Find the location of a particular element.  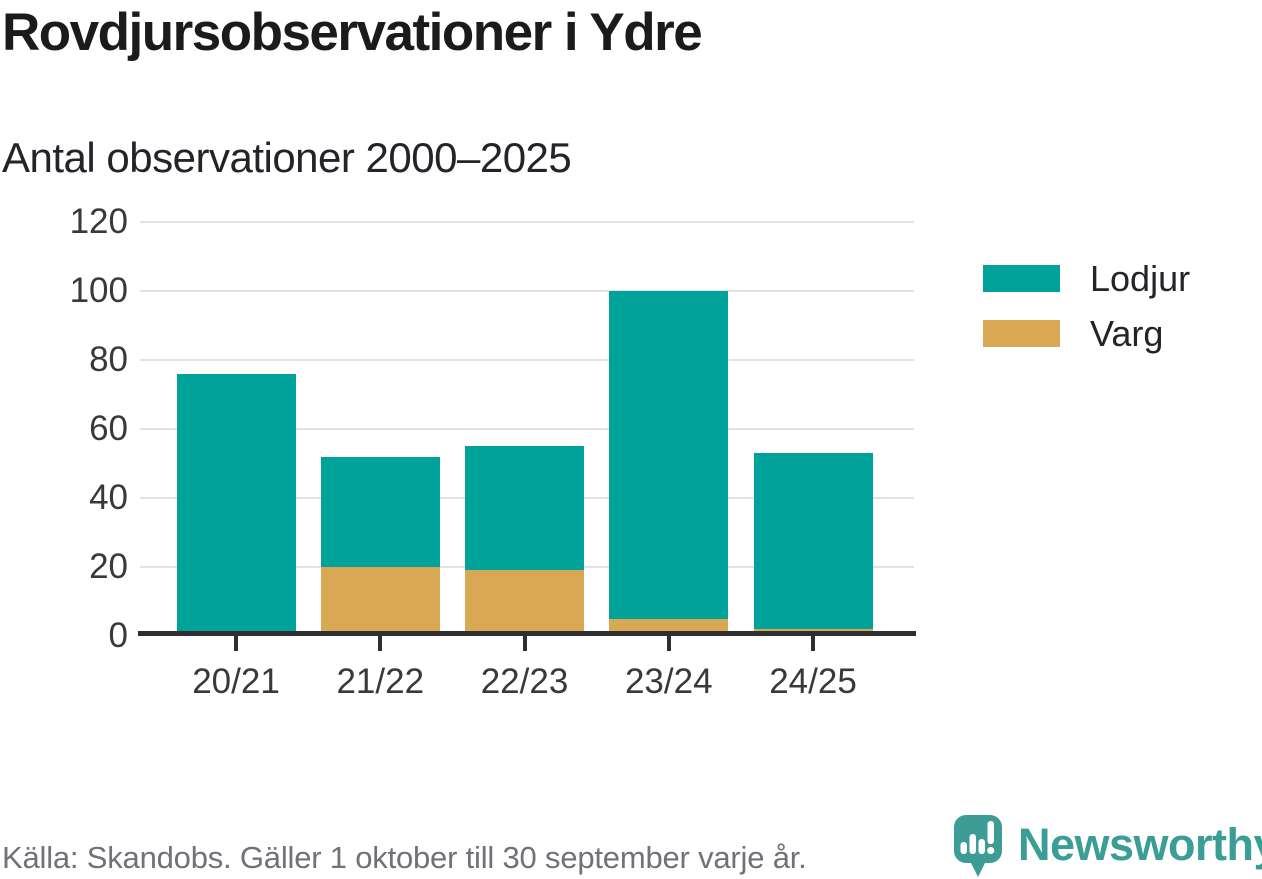

legend-label: Lodjur is located at coordinates (1140, 278).